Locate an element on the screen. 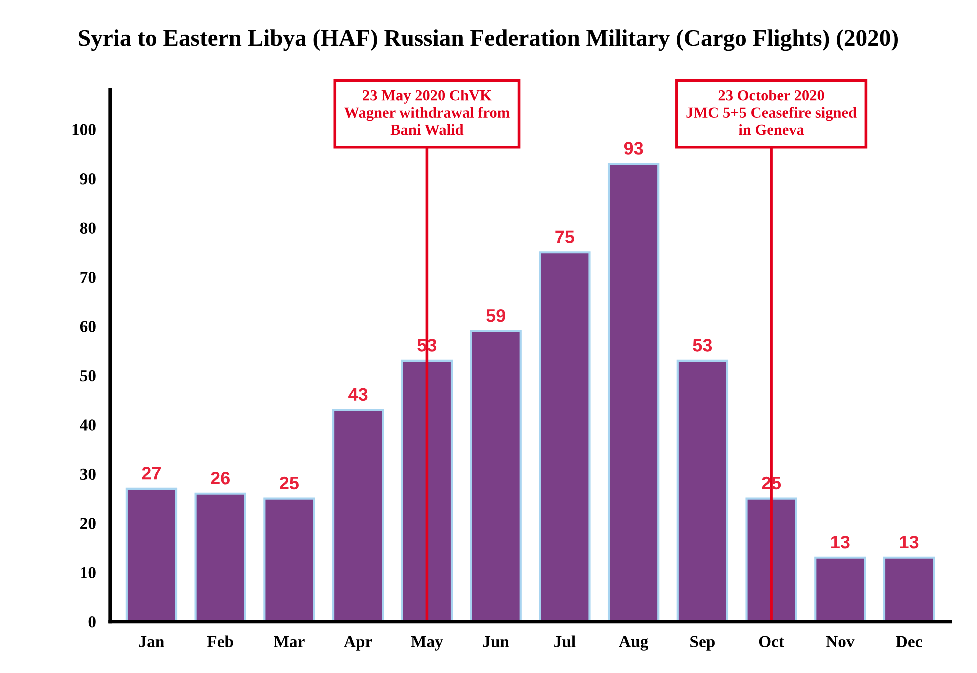 The width and height of the screenshot is (977, 673). y-tick-label: 40 is located at coordinates (88, 425).